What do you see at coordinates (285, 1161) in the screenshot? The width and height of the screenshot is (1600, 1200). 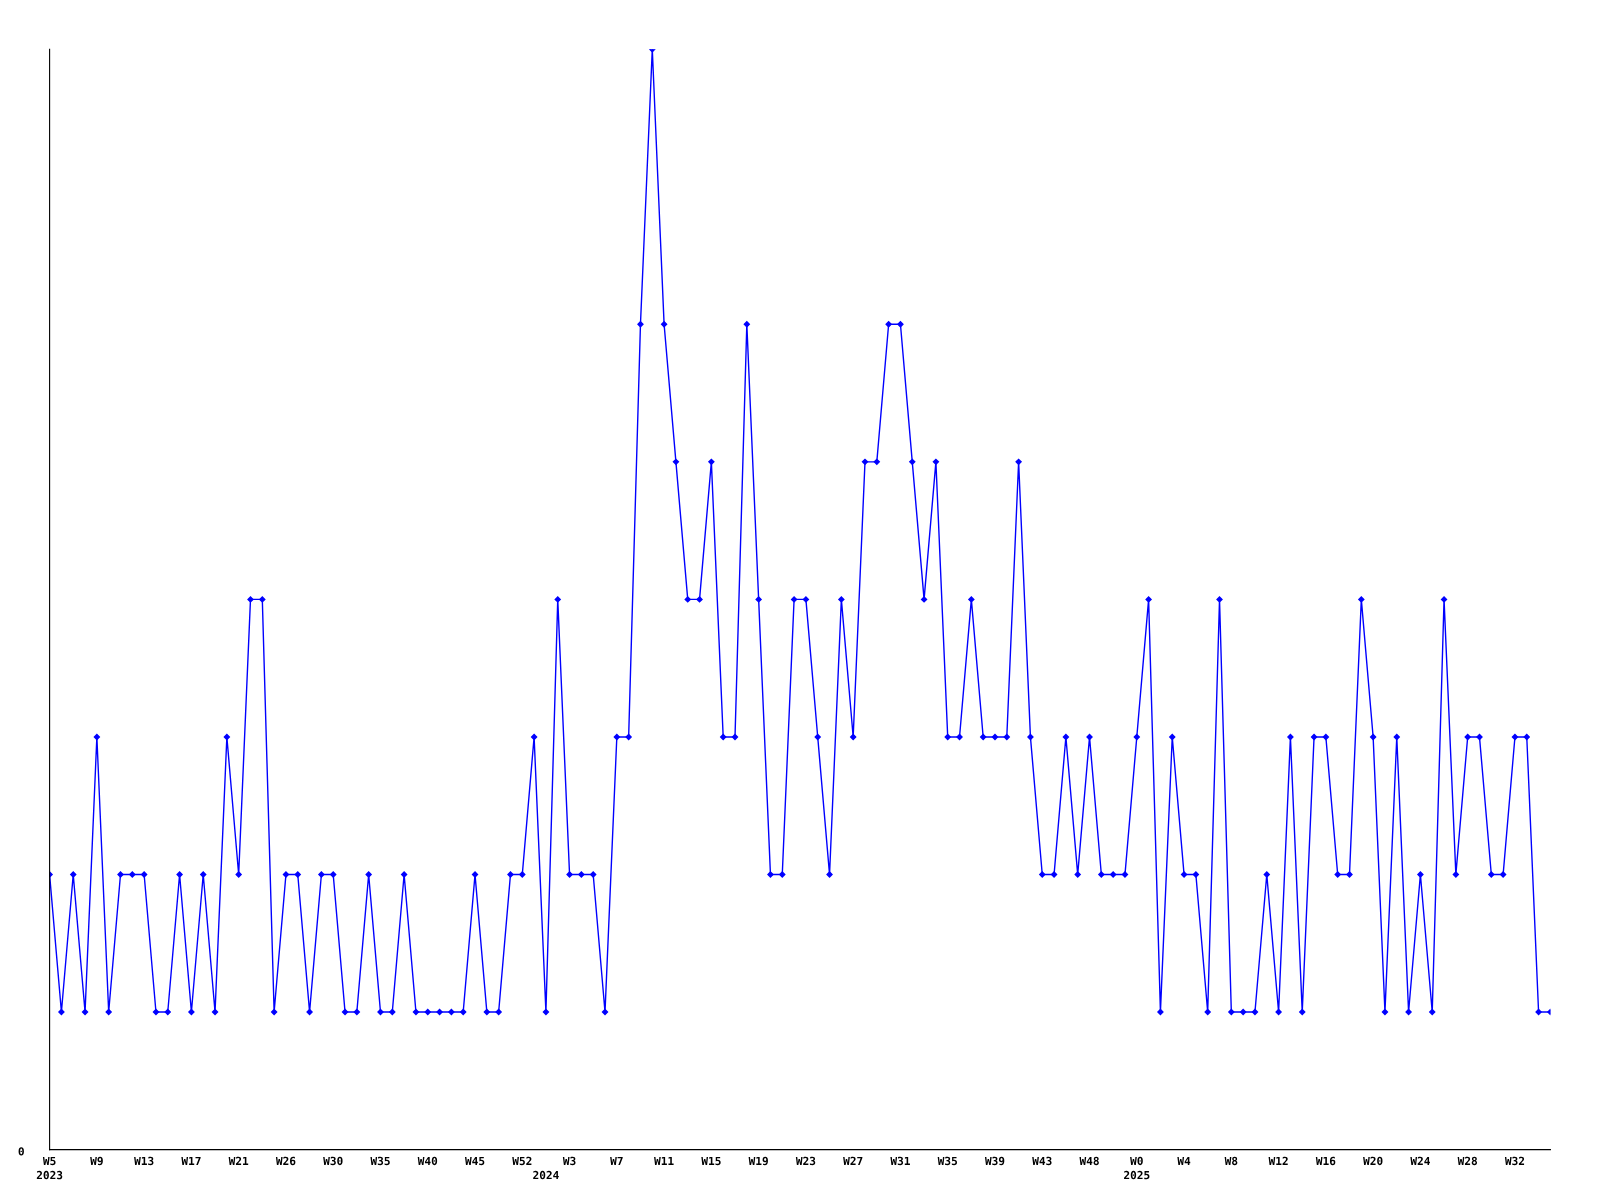 I see `x-tick-label: W26` at bounding box center [285, 1161].